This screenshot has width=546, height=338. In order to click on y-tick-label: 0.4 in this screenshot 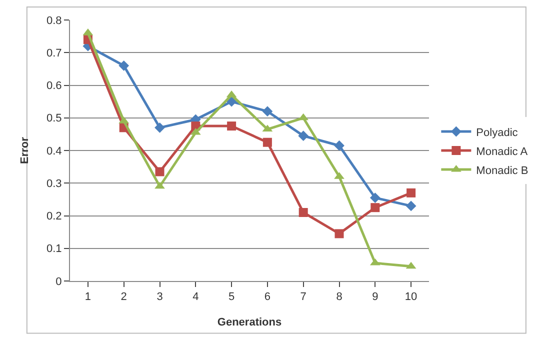, I will do `click(54, 151)`.